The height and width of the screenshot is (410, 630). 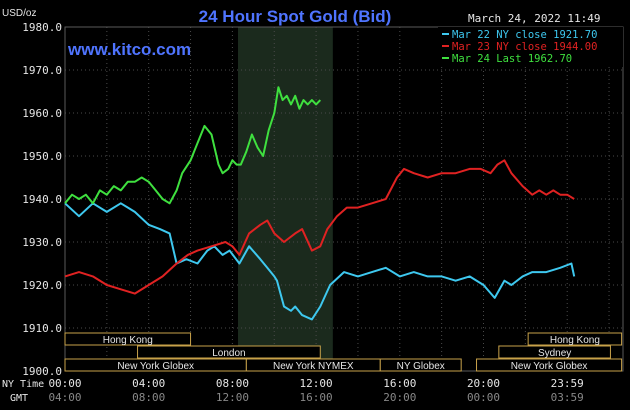 What do you see at coordinates (313, 366) in the screenshot?
I see `session-label: New York NYMEX` at bounding box center [313, 366].